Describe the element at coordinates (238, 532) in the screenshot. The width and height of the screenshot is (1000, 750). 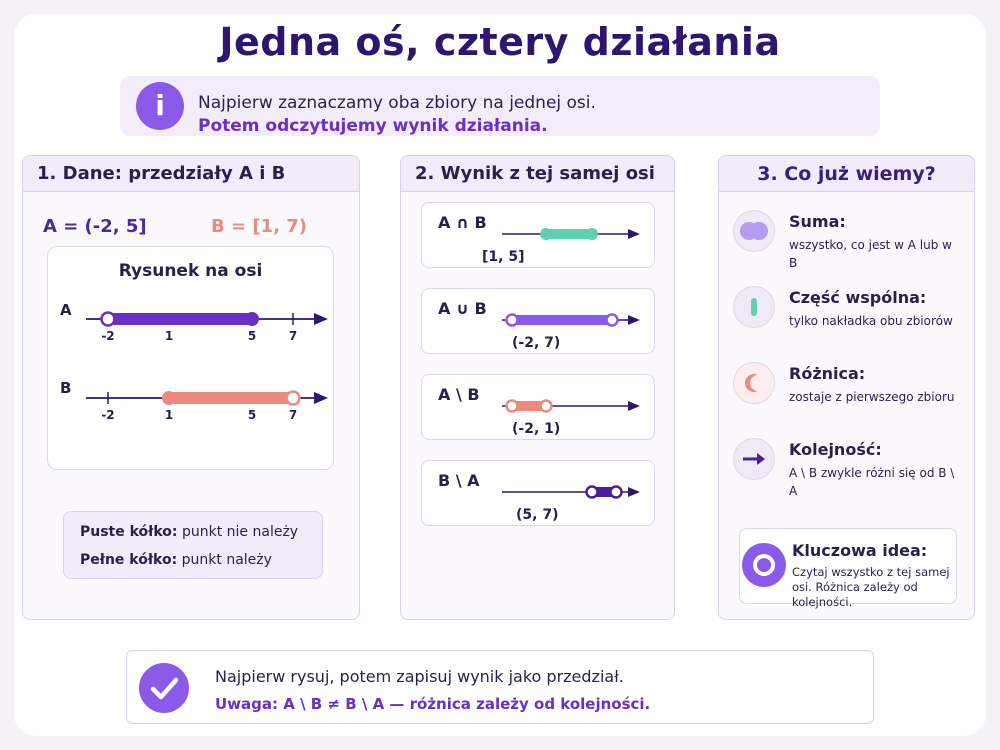
I see `legend-empty-text: punkt nie należy` at that location.